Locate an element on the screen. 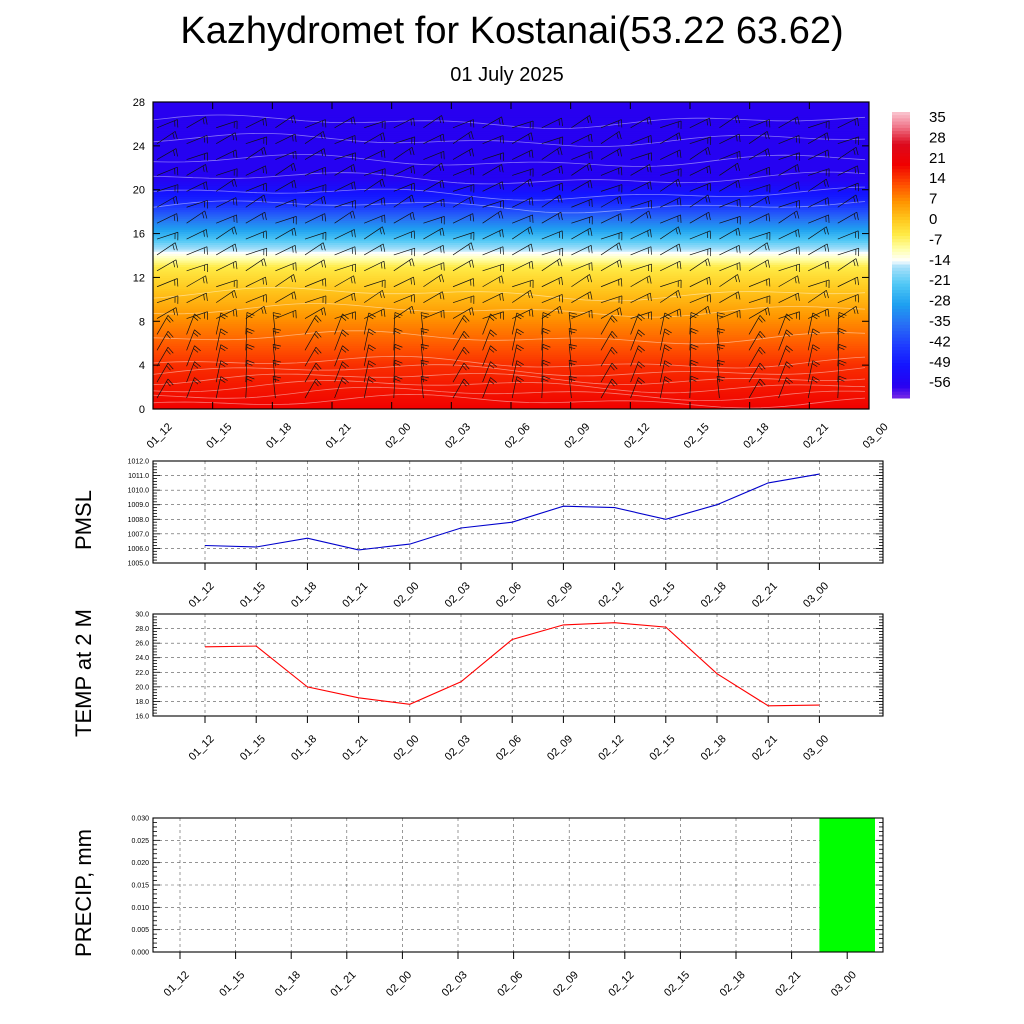 Image resolution: width=1024 pixels, height=1024 pixels. x-tick-label: 02_12 is located at coordinates (637, 436).